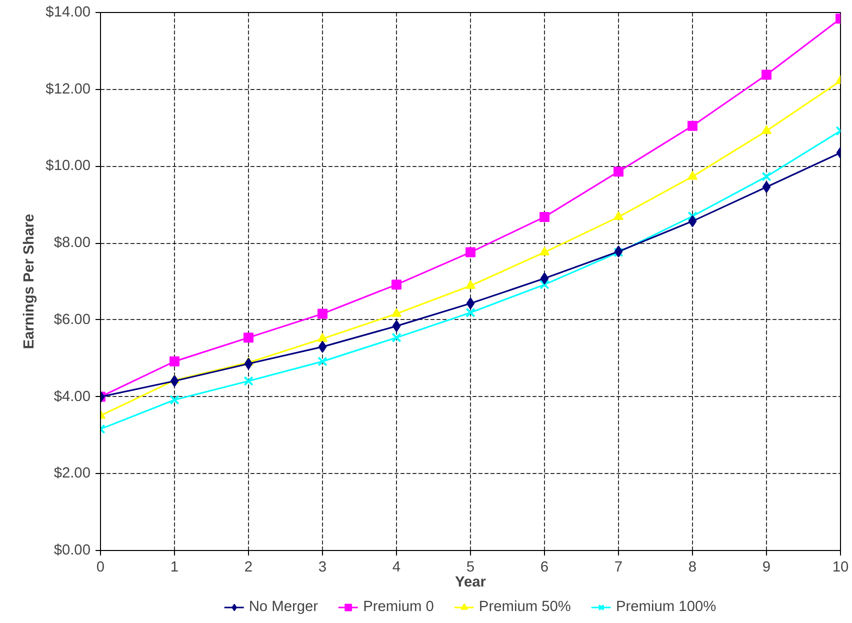 The width and height of the screenshot is (852, 623). What do you see at coordinates (72, 550) in the screenshot?
I see `y-tick-label: $0.00` at bounding box center [72, 550].